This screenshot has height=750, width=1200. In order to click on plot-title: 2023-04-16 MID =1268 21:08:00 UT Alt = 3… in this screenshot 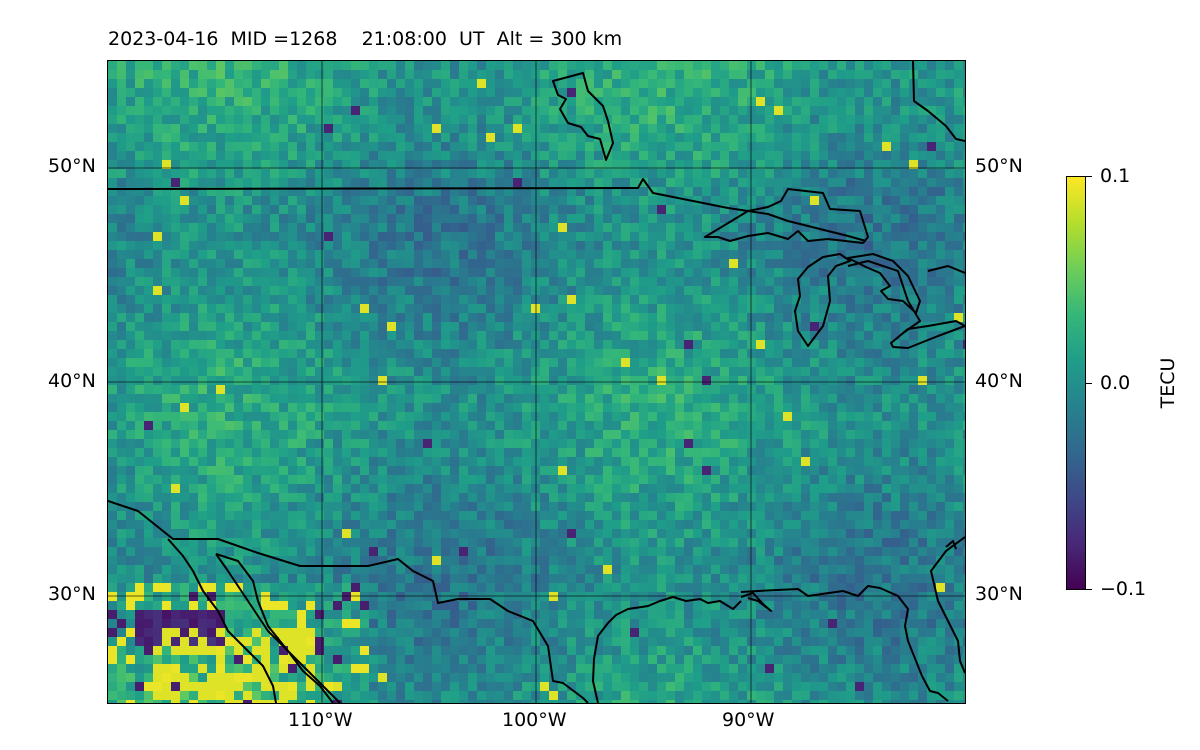, I will do `click(365, 39)`.